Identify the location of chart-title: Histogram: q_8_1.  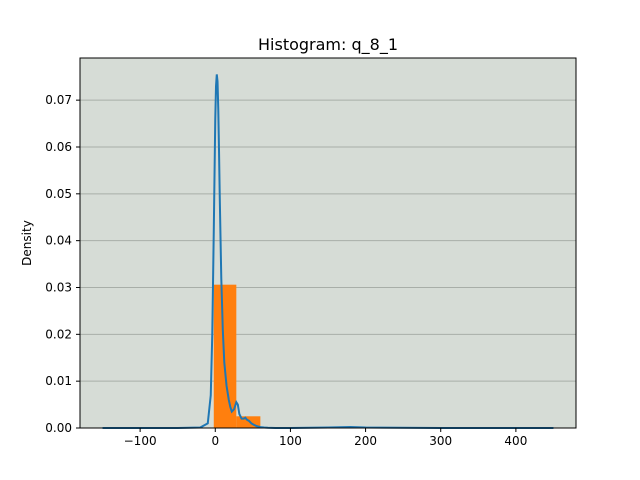
(328, 45).